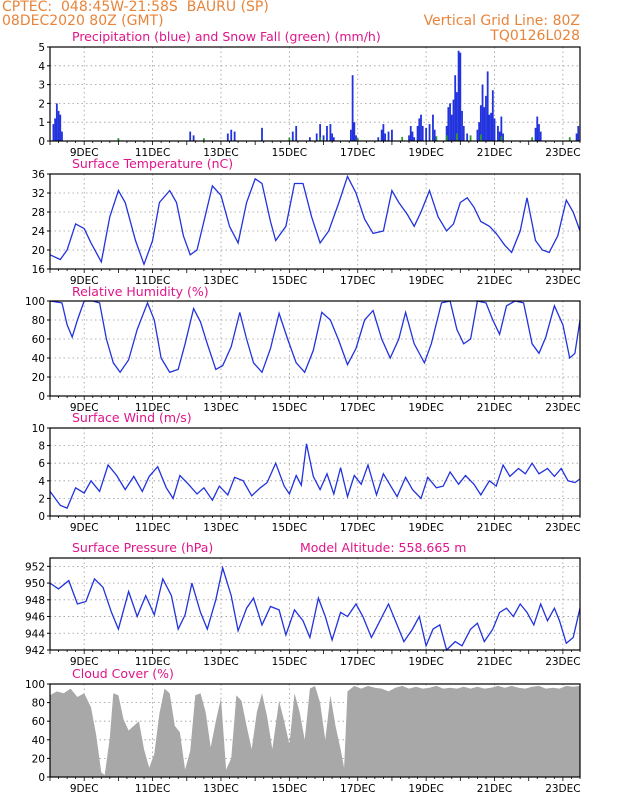  I want to click on panel-title: Surface Pressure (hPa), so click(142, 547).